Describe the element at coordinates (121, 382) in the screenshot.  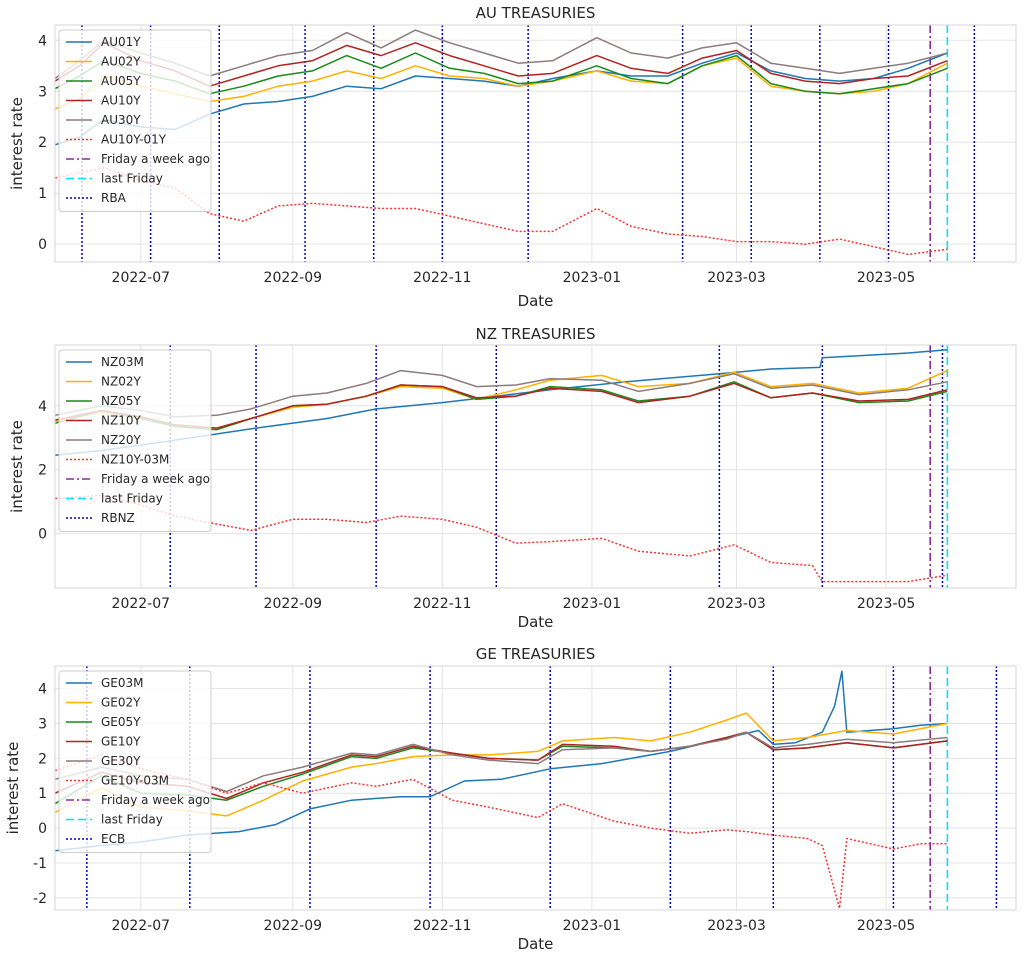
I see `legend-label: NZ02Y` at that location.